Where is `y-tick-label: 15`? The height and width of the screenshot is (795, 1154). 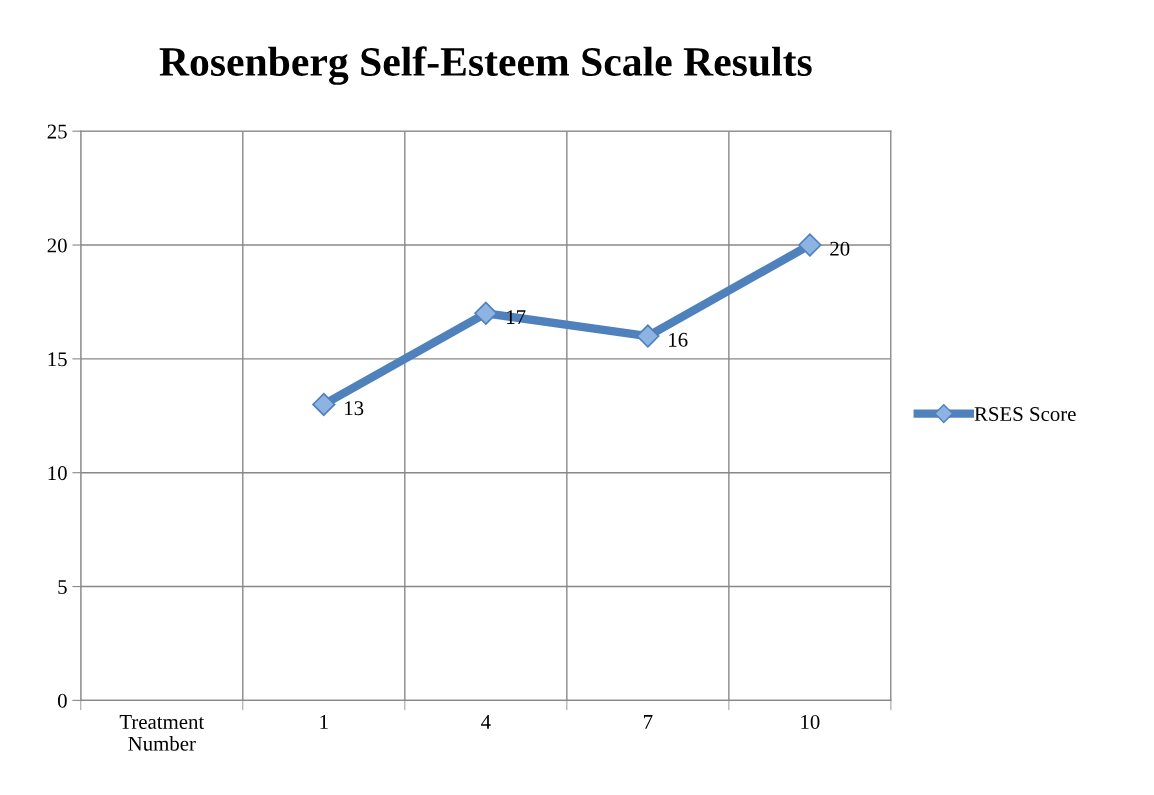
y-tick-label: 15 is located at coordinates (57, 359).